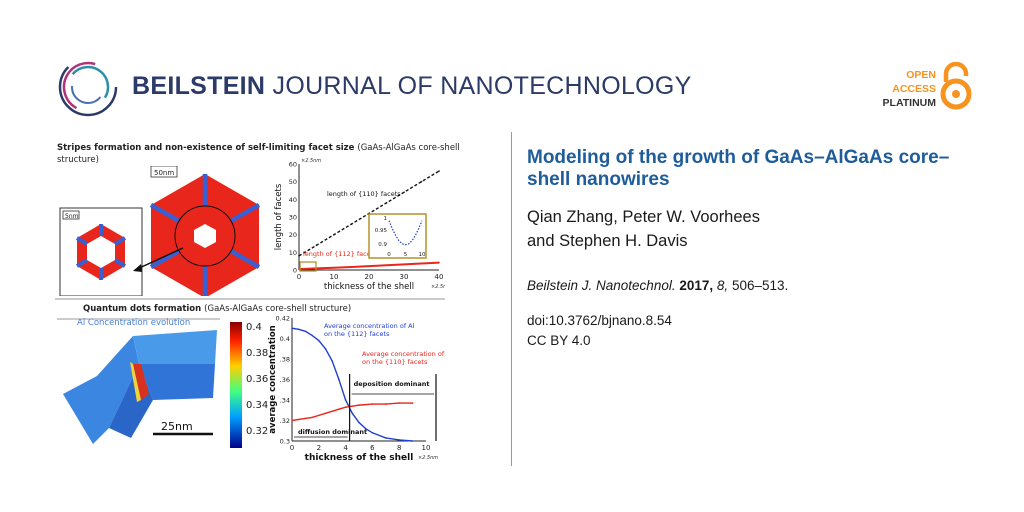 The height and width of the screenshot is (512, 1024). Describe the element at coordinates (599, 320) in the screenshot. I see `doi-link: doi:10.3762/bjnano.8.54` at that location.